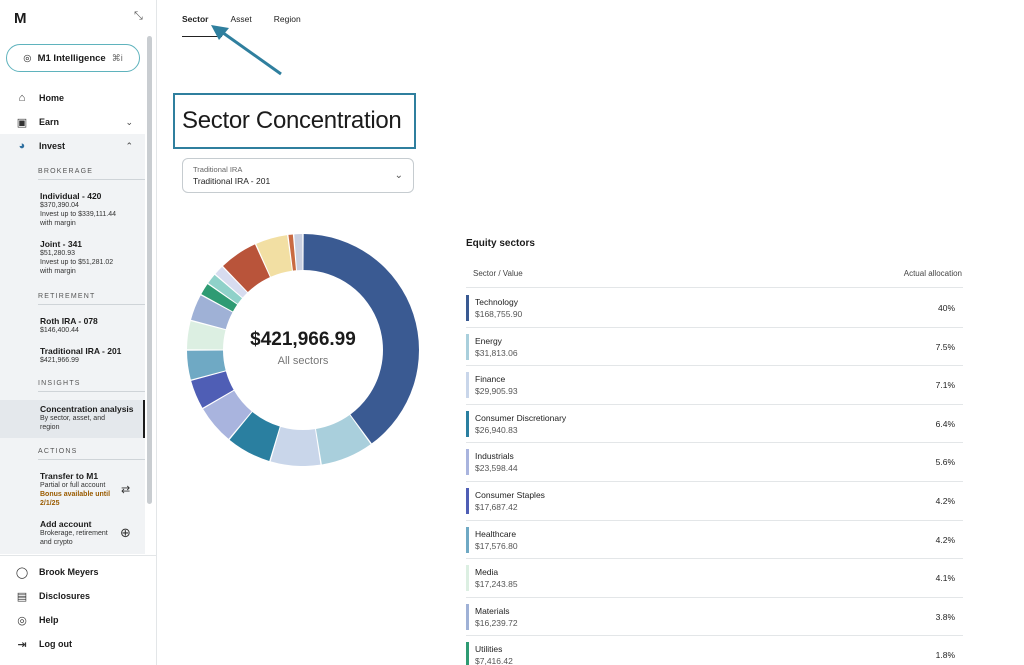 Image resolution: width=1024 pixels, height=665 pixels. Describe the element at coordinates (58, 271) in the screenshot. I see `account-margin-note: with margin` at that location.